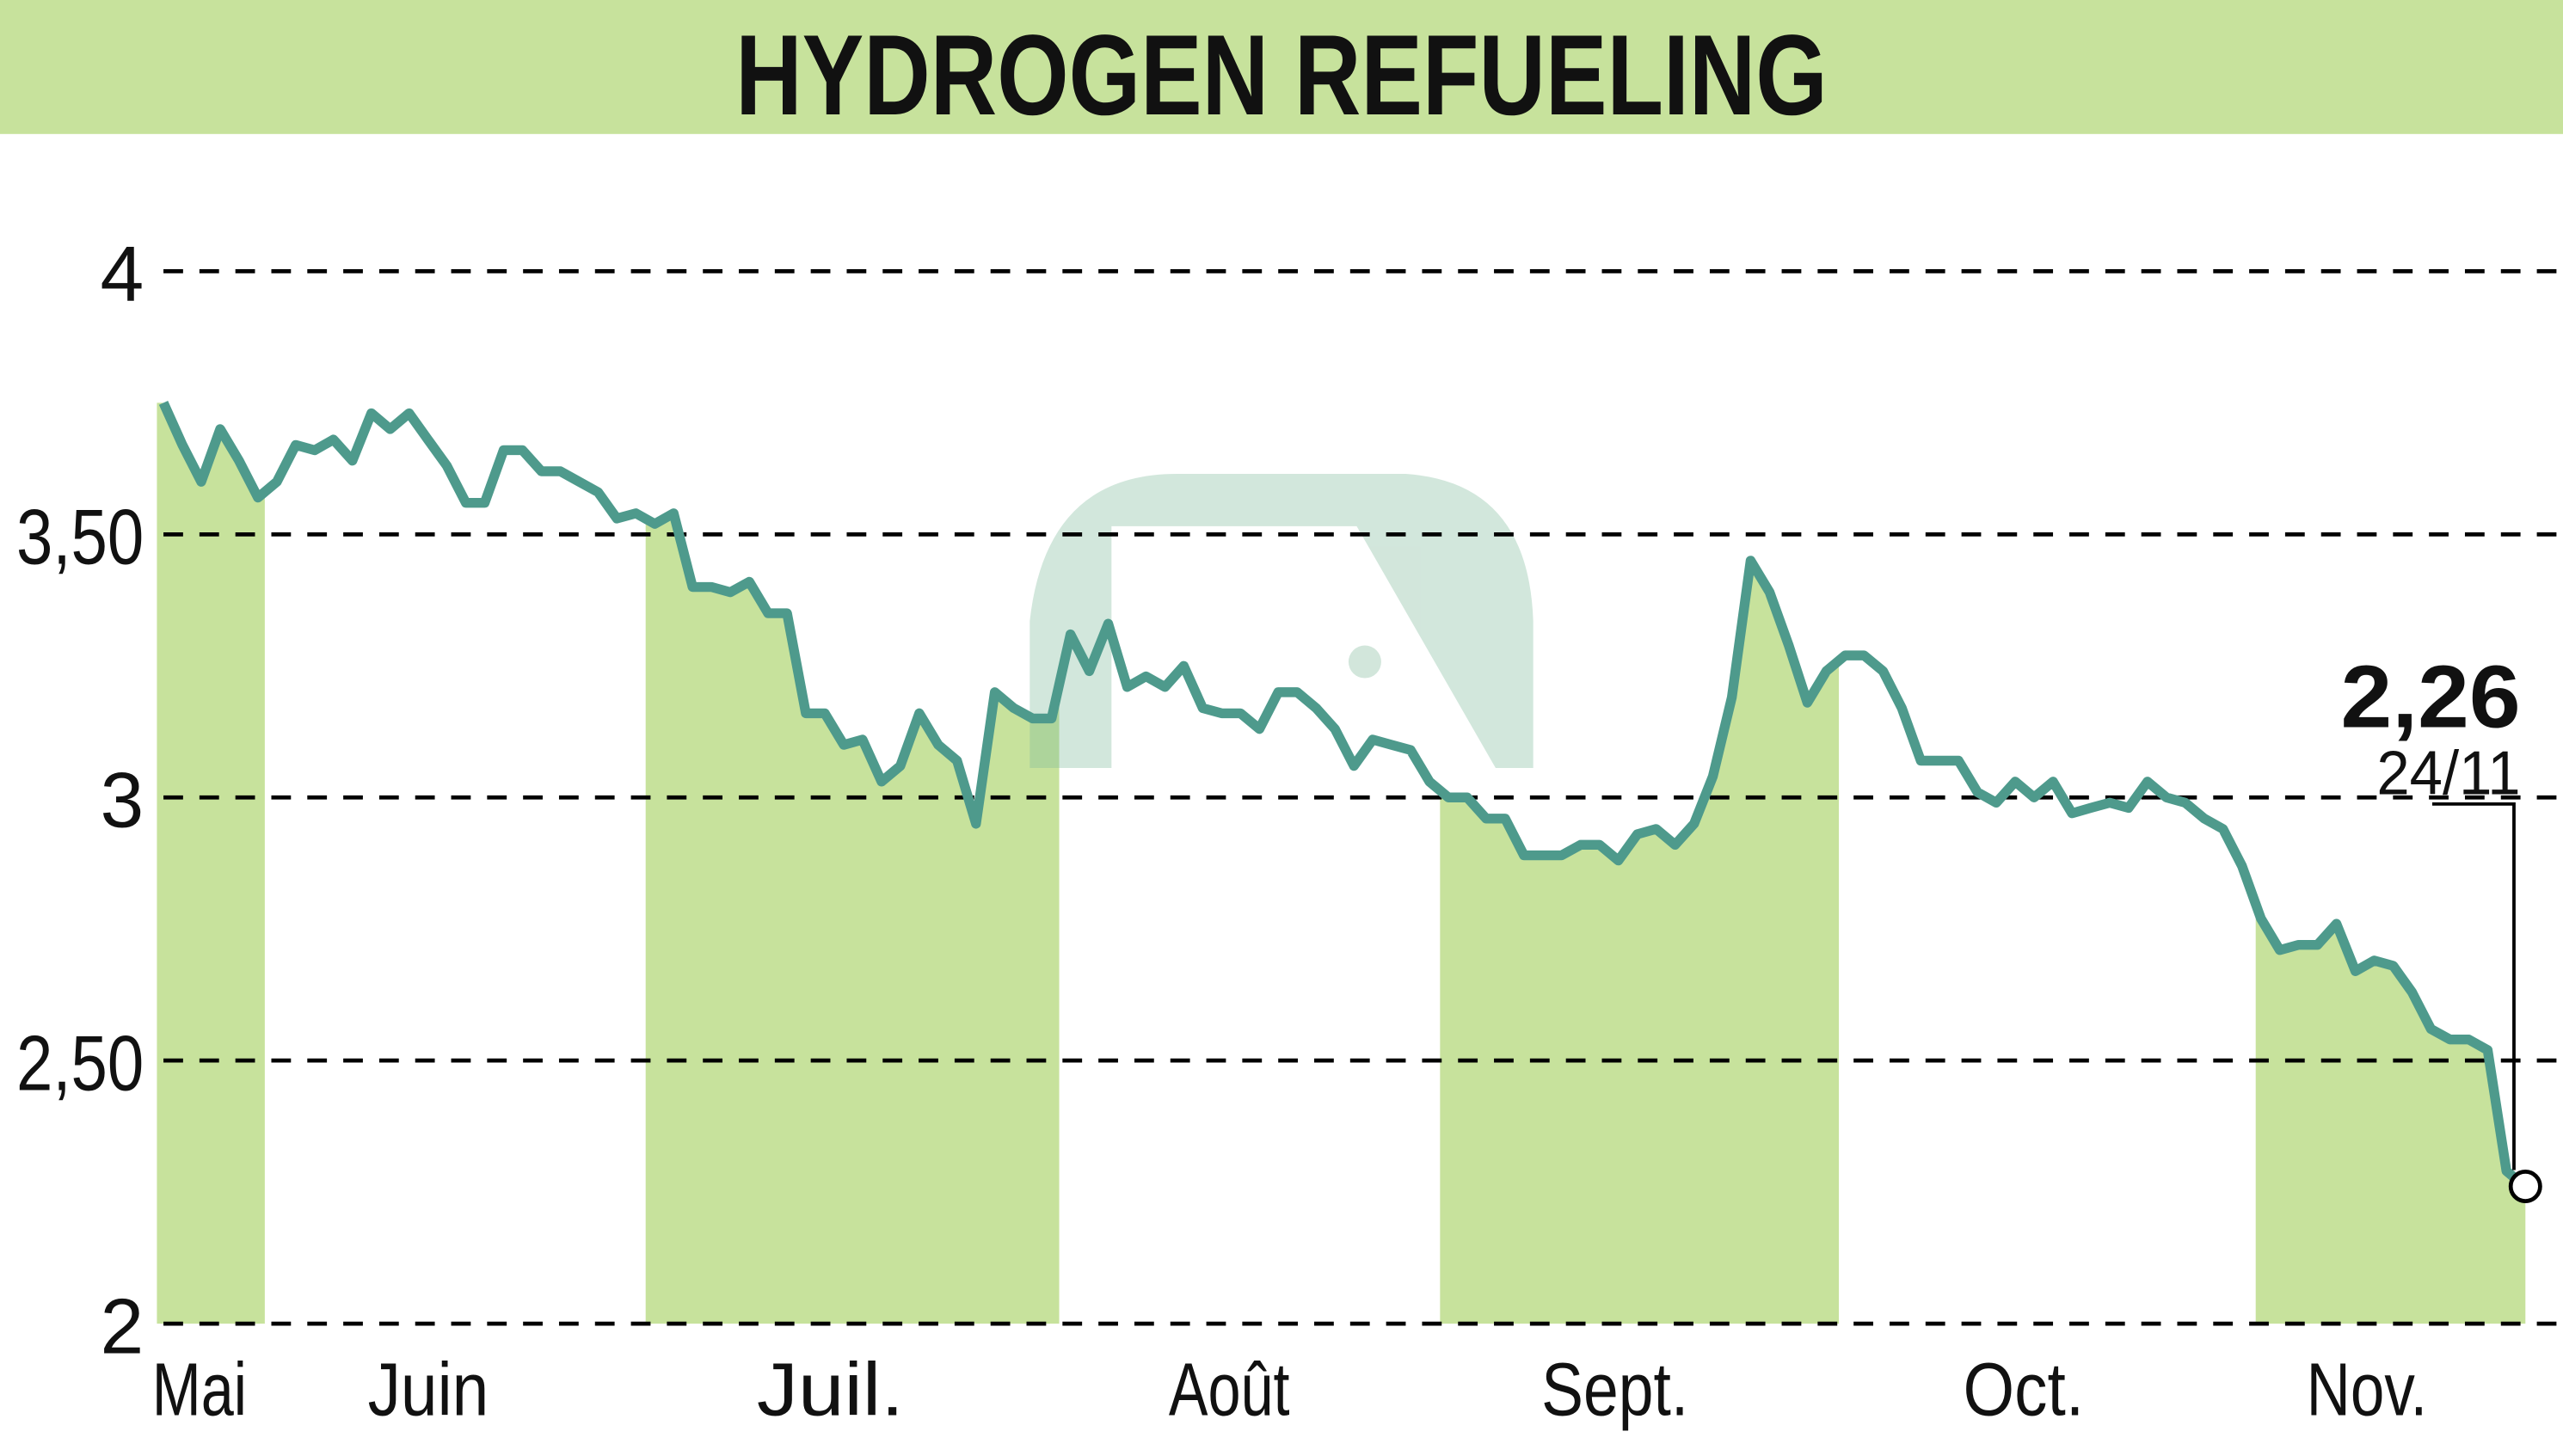 The image size is (2563, 1456). Describe the element at coordinates (122, 800) in the screenshot. I see `y-tick-label: 3` at that location.